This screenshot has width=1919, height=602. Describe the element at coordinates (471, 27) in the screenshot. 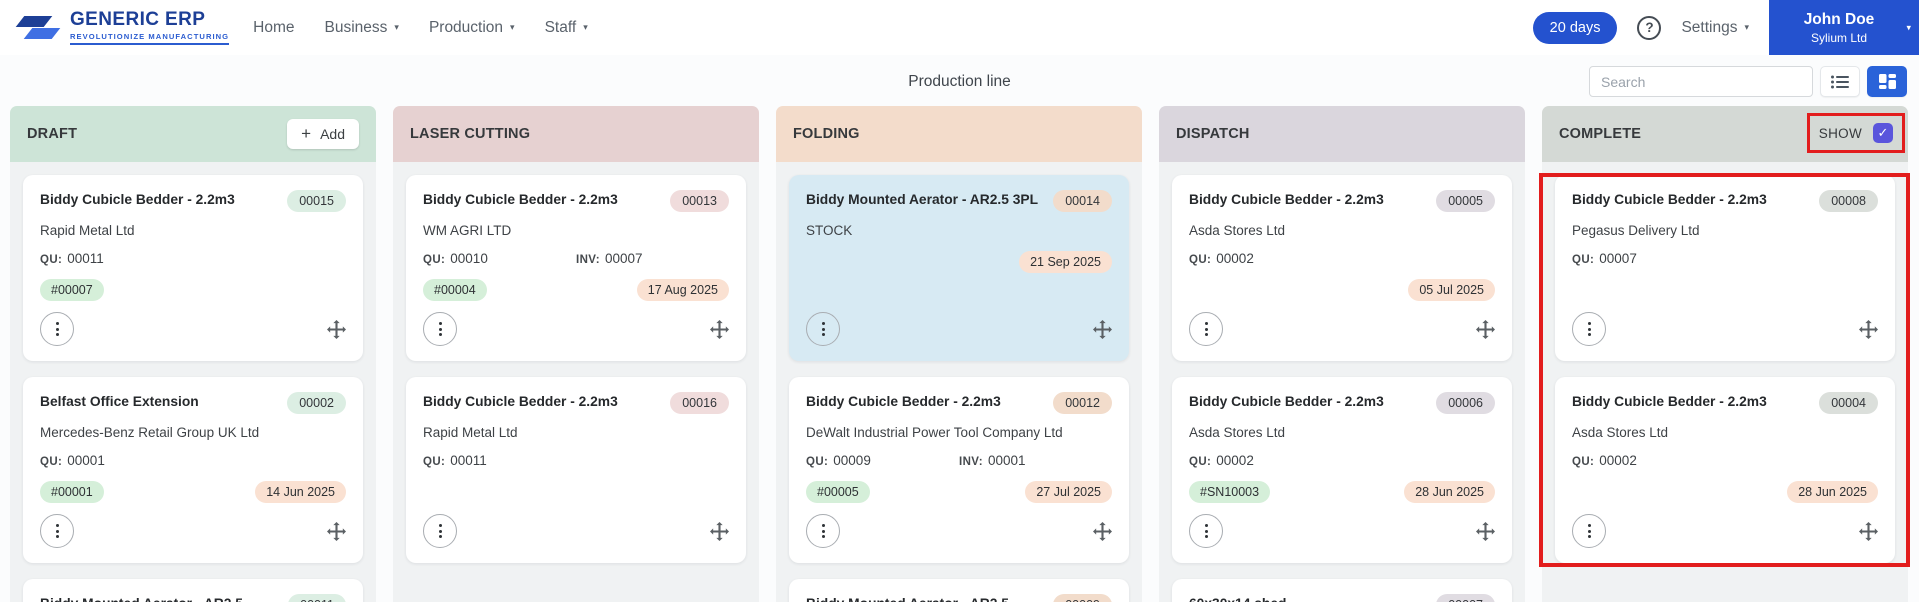

I see `nav-item-production: Production ▾` at that location.